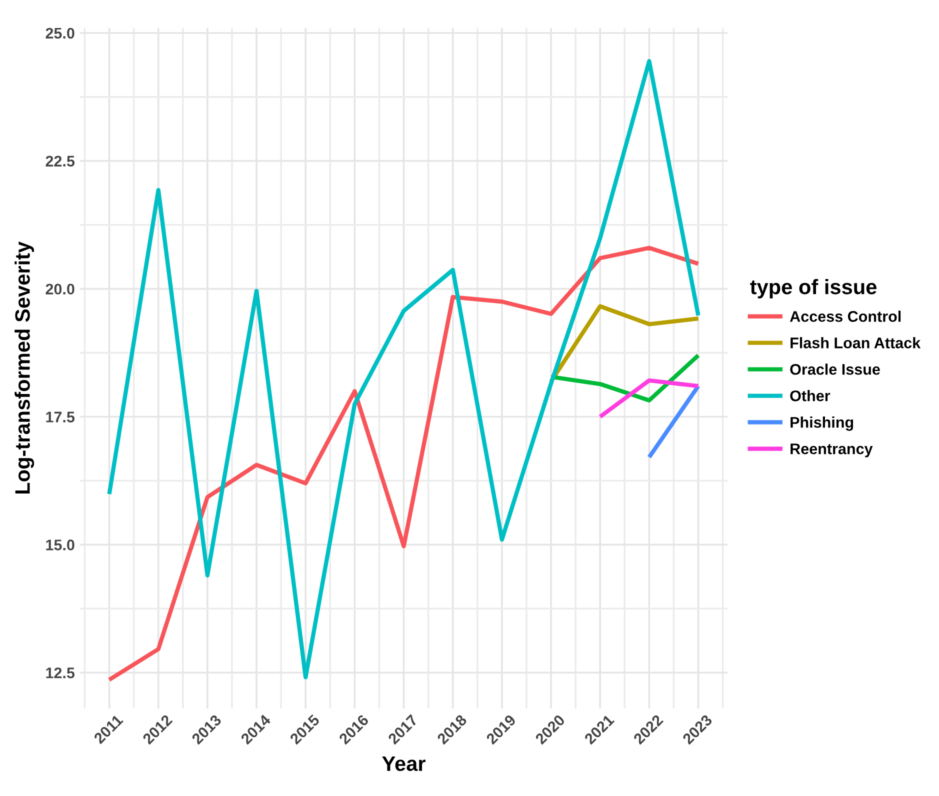 This screenshot has height=796, width=939. I want to click on legend-label: Other, so click(810, 396).